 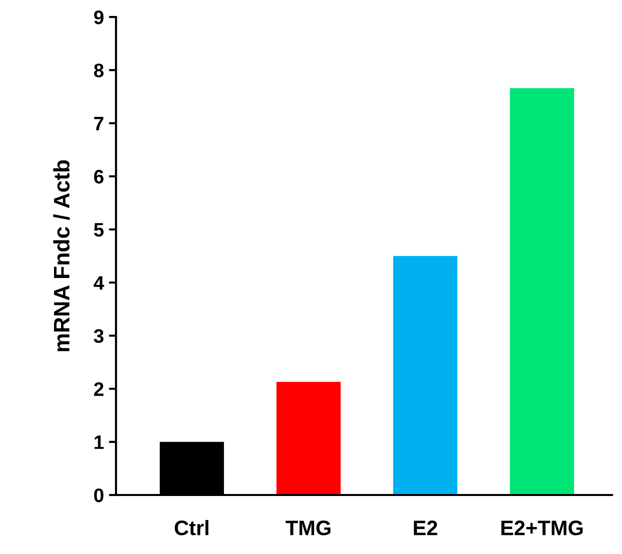 What do you see at coordinates (542, 528) in the screenshot?
I see `x-tick-label: E2+TMG` at bounding box center [542, 528].